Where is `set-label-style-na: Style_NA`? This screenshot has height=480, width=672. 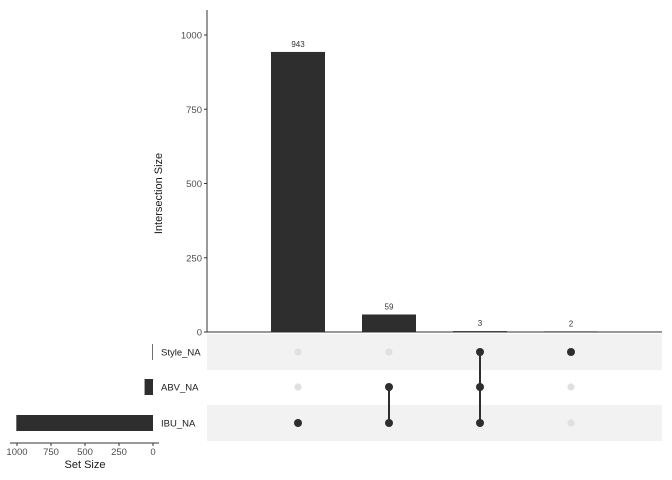
set-label-style-na: Style_NA is located at coordinates (181, 353).